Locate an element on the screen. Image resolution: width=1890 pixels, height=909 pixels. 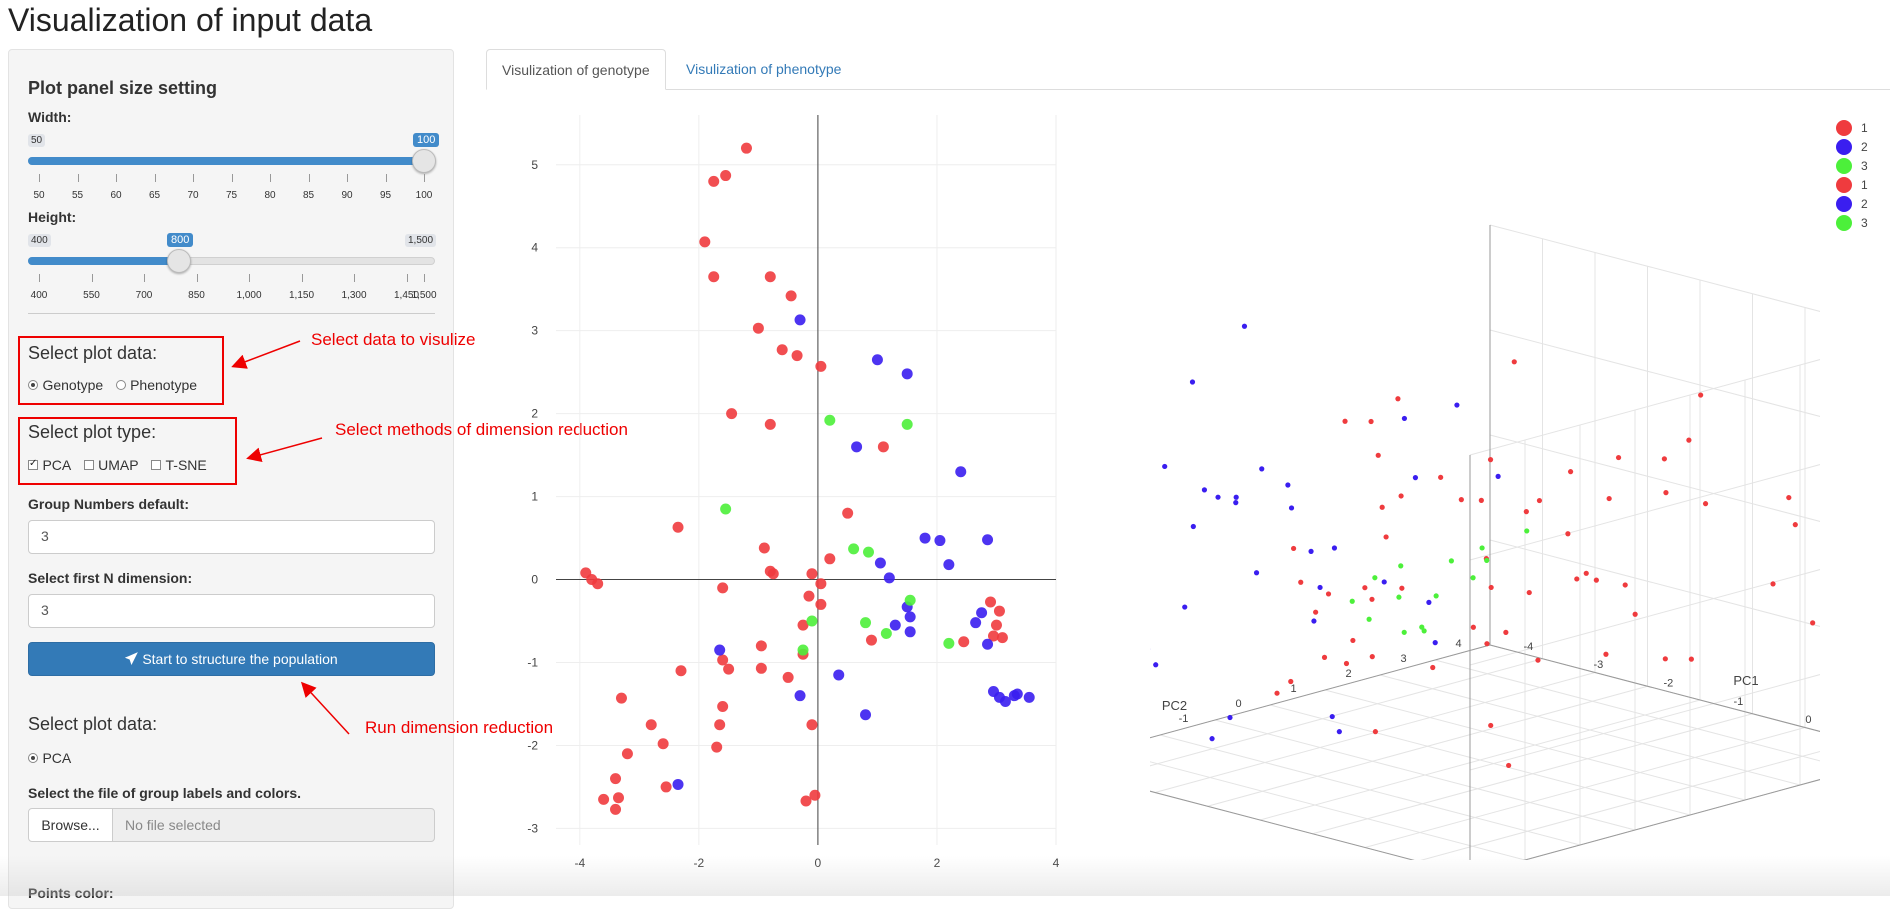
legend-item: 2 is located at coordinates (1852, 203).